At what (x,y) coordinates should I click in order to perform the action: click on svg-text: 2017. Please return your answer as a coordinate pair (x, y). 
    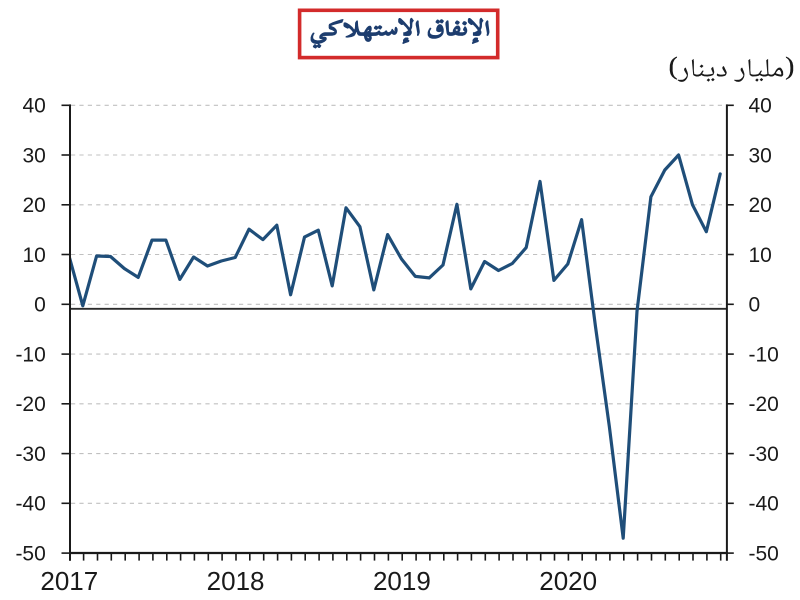
    Looking at the image, I should click on (69, 581).